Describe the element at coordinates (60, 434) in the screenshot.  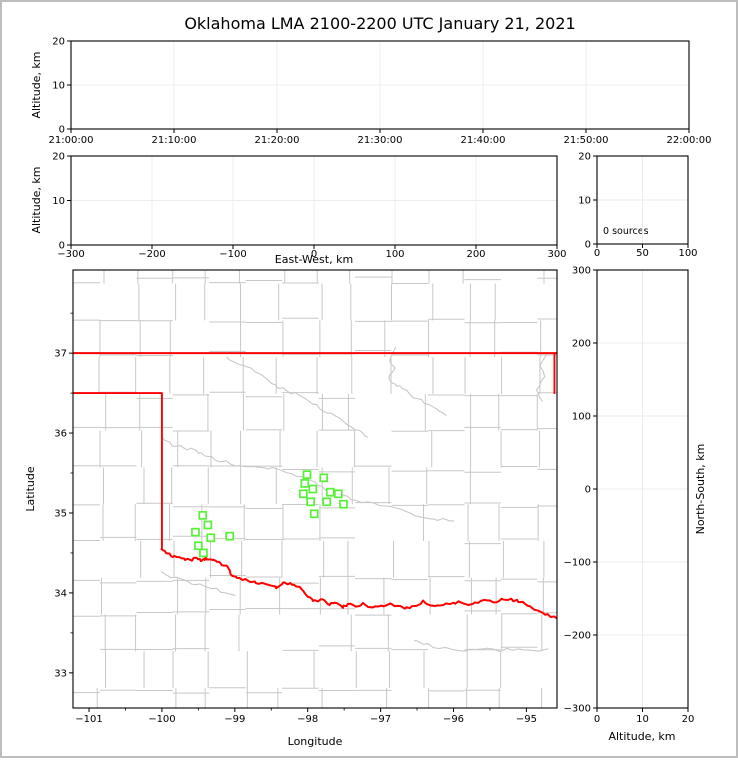
I see `y-tick-label: 36` at that location.